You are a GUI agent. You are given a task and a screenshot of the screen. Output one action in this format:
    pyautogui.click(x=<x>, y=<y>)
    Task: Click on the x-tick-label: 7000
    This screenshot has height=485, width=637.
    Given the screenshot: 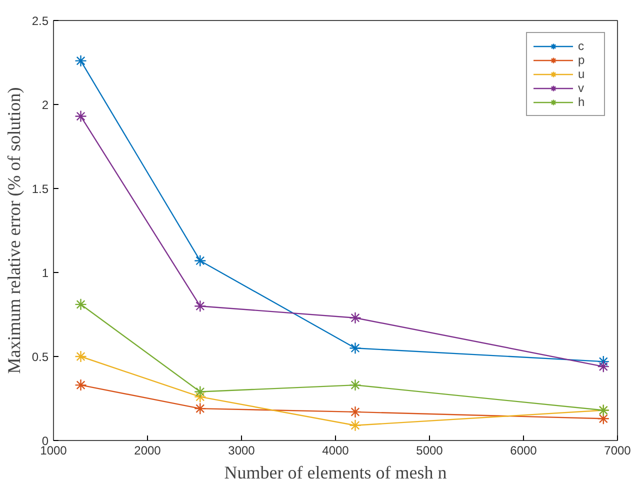 What is the action you would take?
    pyautogui.click(x=618, y=451)
    